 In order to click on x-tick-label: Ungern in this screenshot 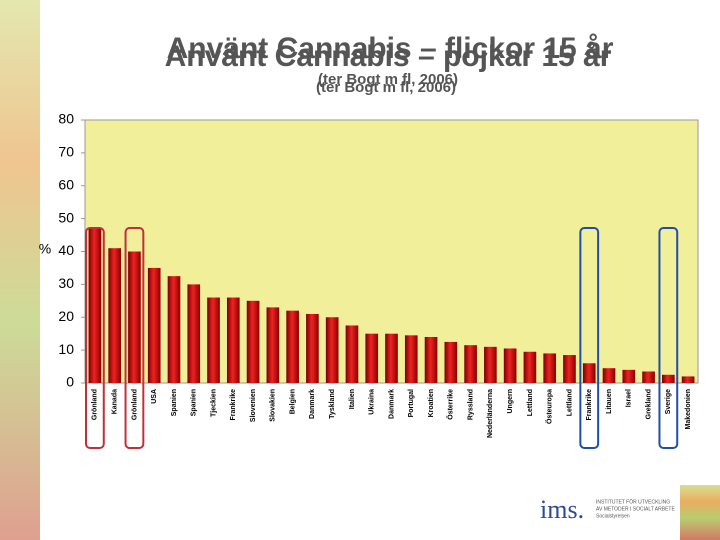, I will do `click(510, 401)`.